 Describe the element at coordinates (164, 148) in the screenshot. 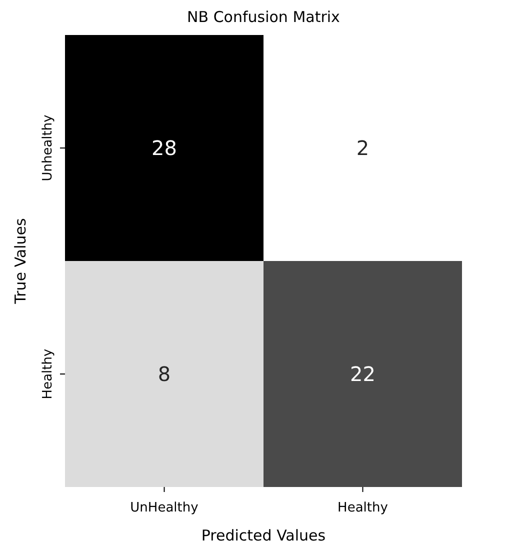

I see `data-label: 28` at that location.